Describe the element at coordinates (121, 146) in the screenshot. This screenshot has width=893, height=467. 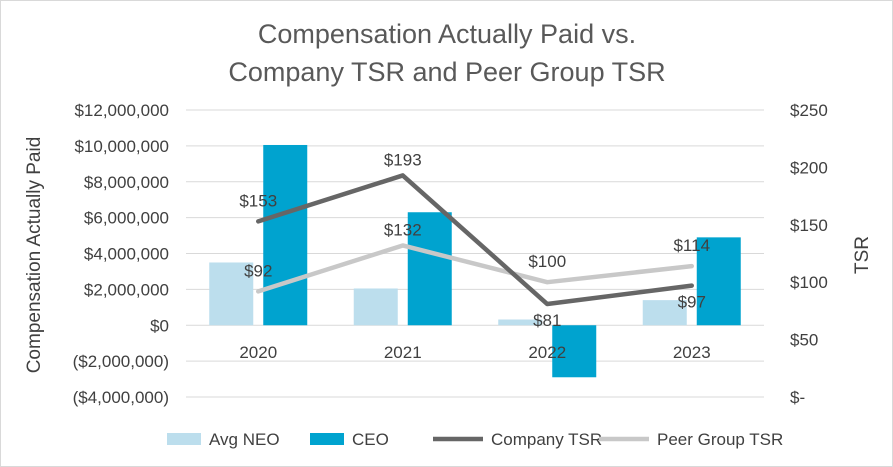
I see `left-tick-label: $10,000,000` at that location.